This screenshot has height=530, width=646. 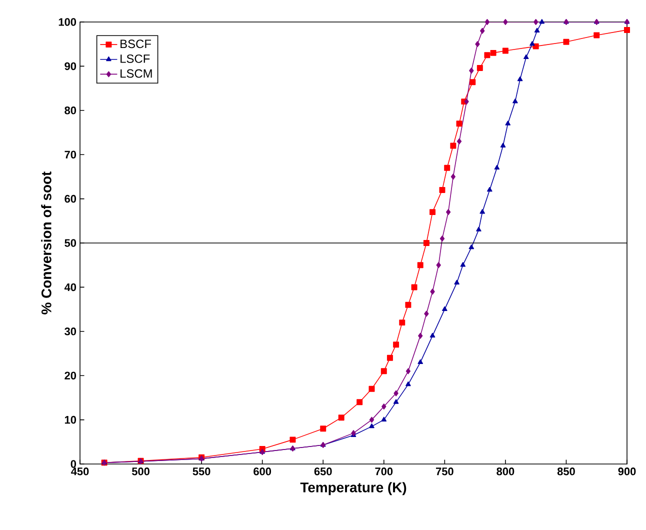 What do you see at coordinates (201, 472) in the screenshot?
I see `x-tick-label: 550` at bounding box center [201, 472].